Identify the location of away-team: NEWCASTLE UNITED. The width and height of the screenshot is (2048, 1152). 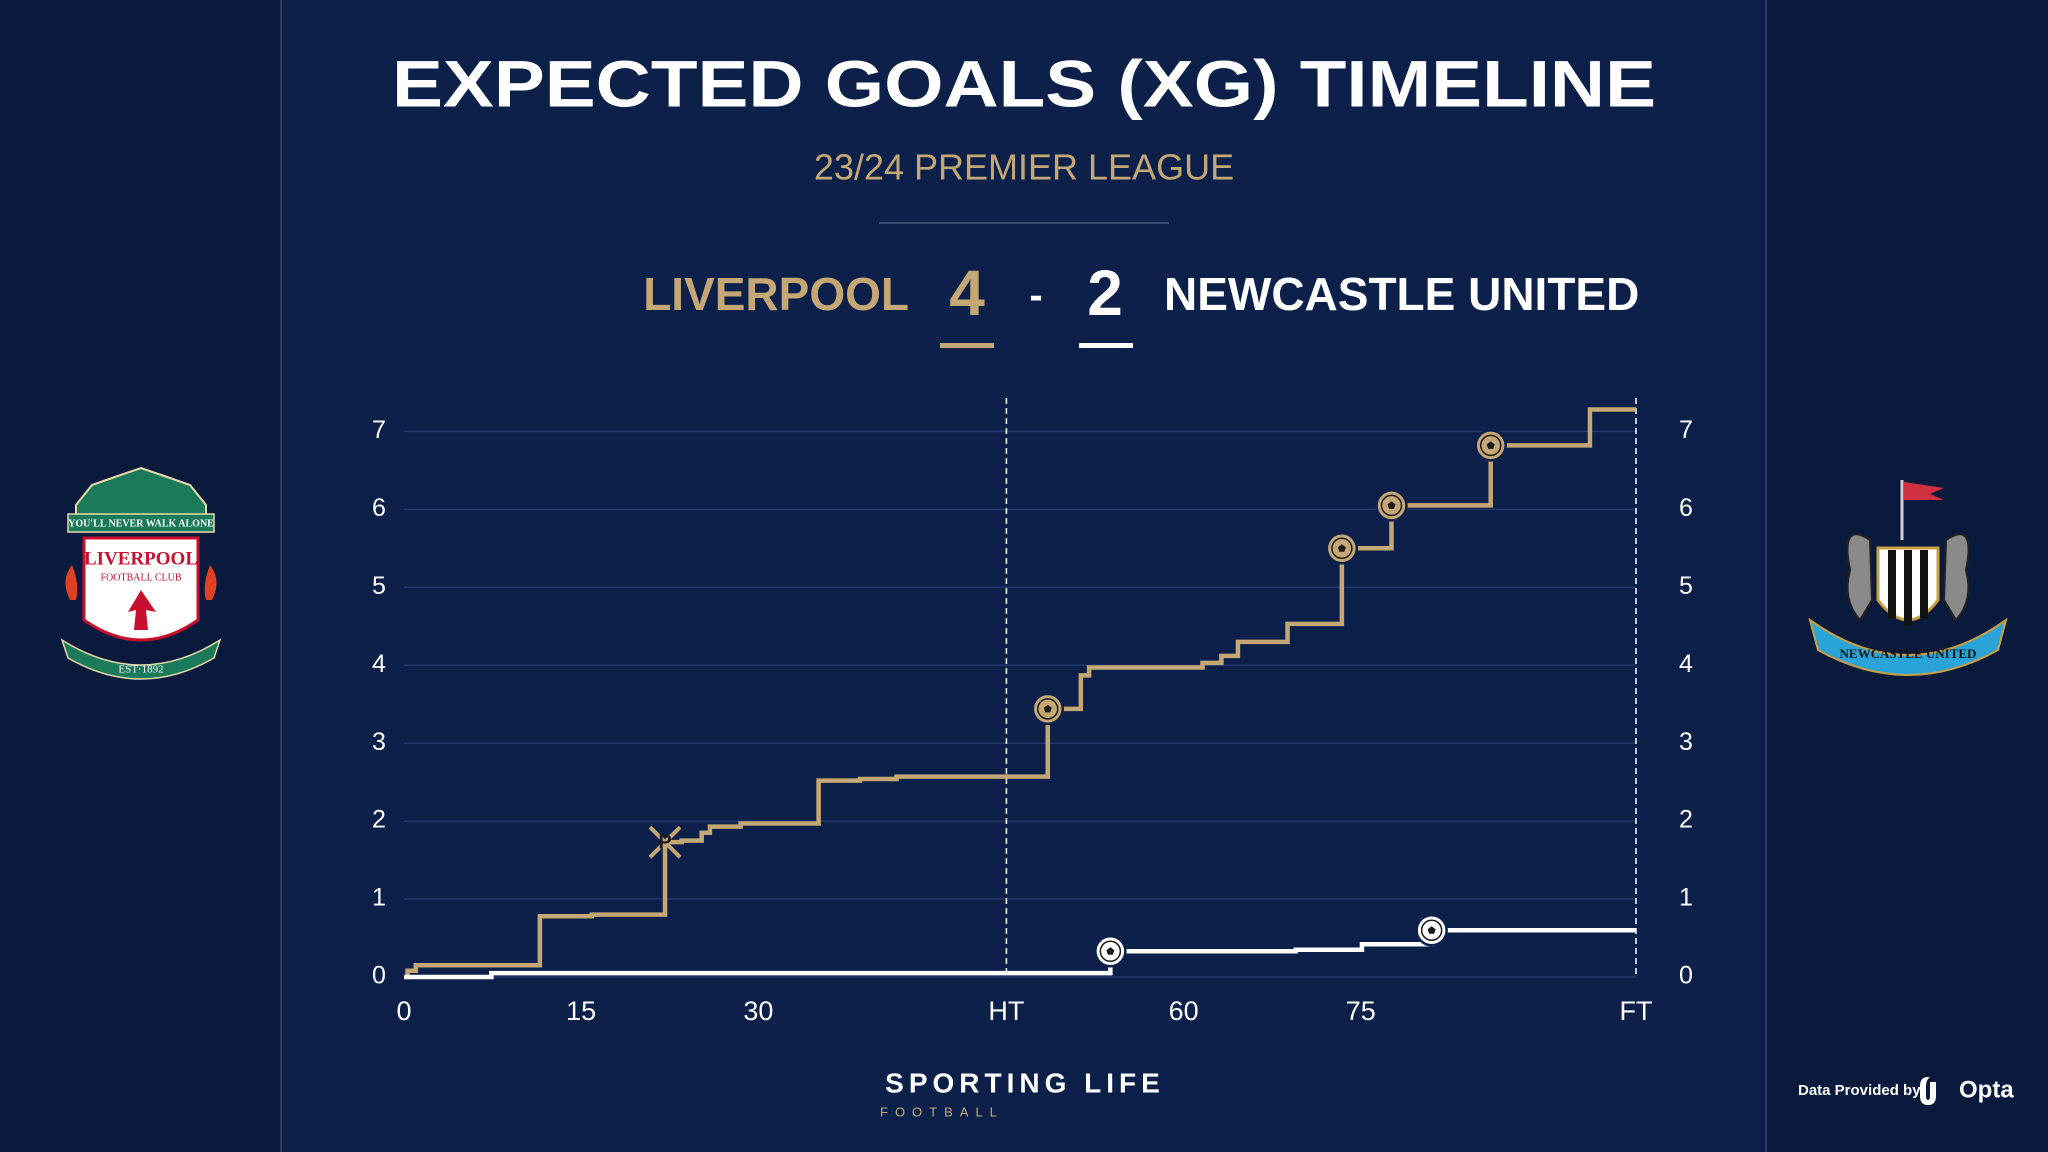
(1401, 294).